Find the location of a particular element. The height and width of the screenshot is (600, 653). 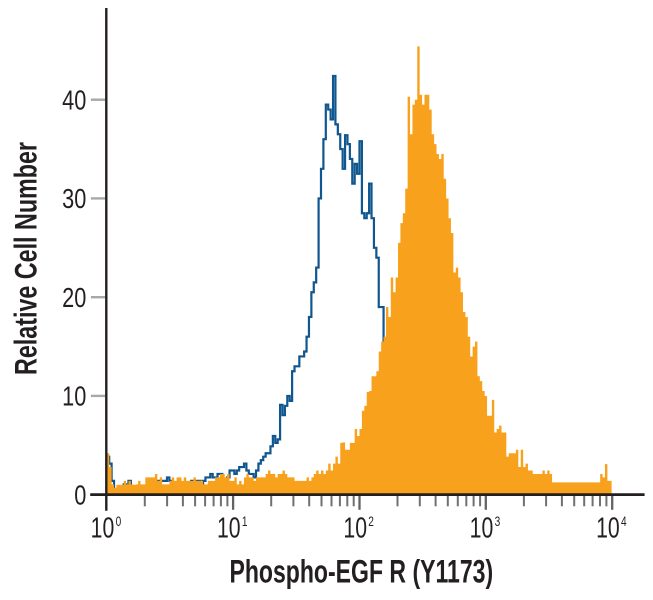

svg-text: 40 is located at coordinates (74, 101).